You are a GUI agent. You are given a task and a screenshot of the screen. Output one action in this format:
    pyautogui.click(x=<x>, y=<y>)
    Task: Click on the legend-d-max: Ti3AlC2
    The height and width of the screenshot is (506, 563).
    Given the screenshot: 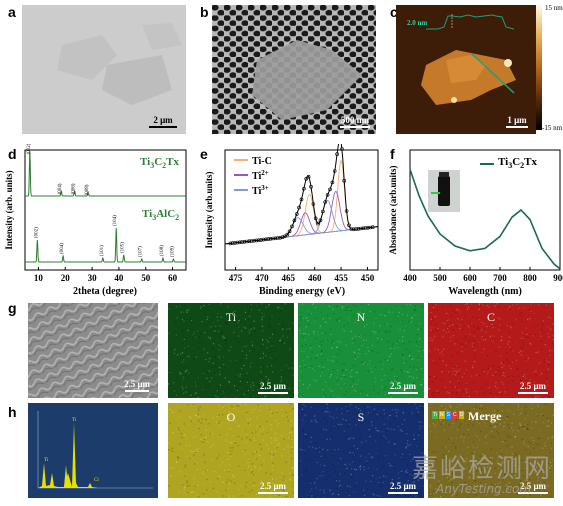 What is the action you would take?
    pyautogui.click(x=161, y=215)
    